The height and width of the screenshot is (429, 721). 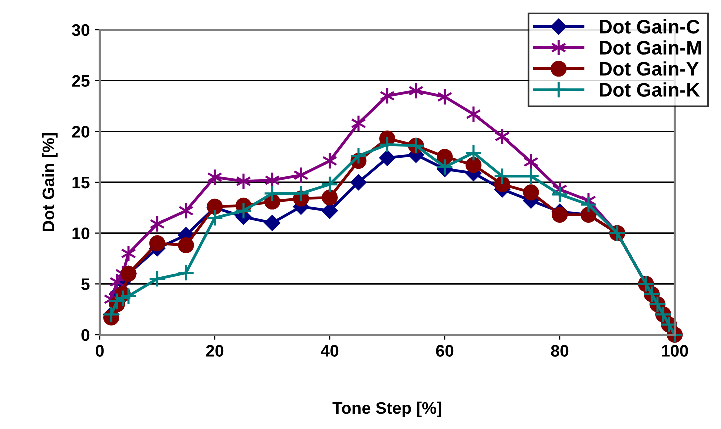 I want to click on x-tick-label: 20, so click(x=215, y=351).